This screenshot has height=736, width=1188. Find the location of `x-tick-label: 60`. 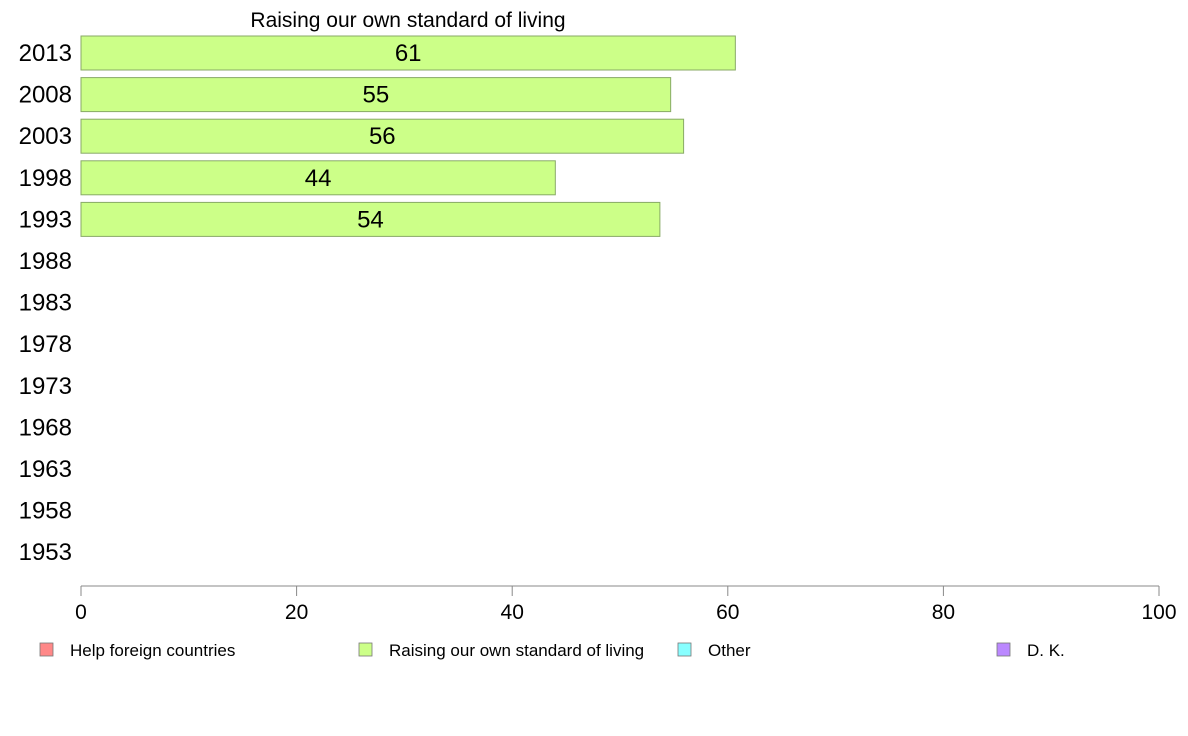

x-tick-label: 60 is located at coordinates (727, 612).